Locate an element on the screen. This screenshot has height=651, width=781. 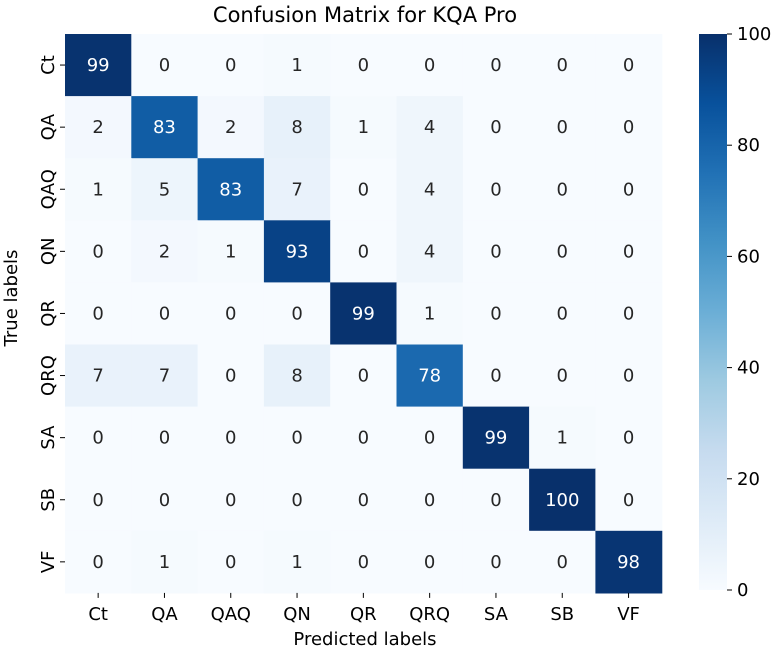
y-axis-label: True labels is located at coordinates (11, 299).